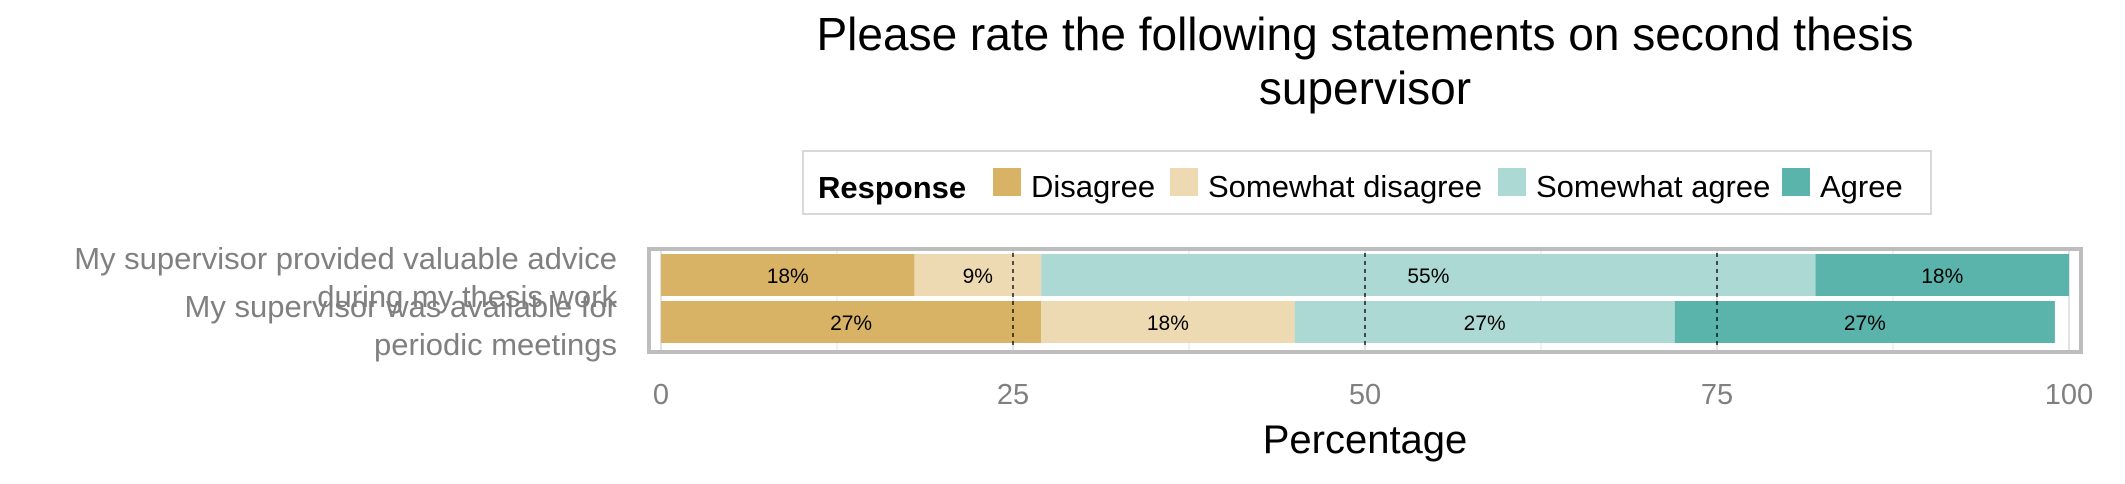  Describe the element at coordinates (1093, 186) in the screenshot. I see `legend-label: Disagree` at that location.